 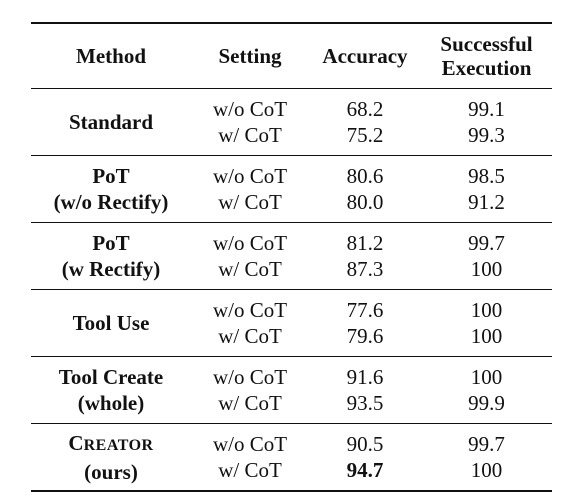 I want to click on success-value: 99.1, so click(x=486, y=109).